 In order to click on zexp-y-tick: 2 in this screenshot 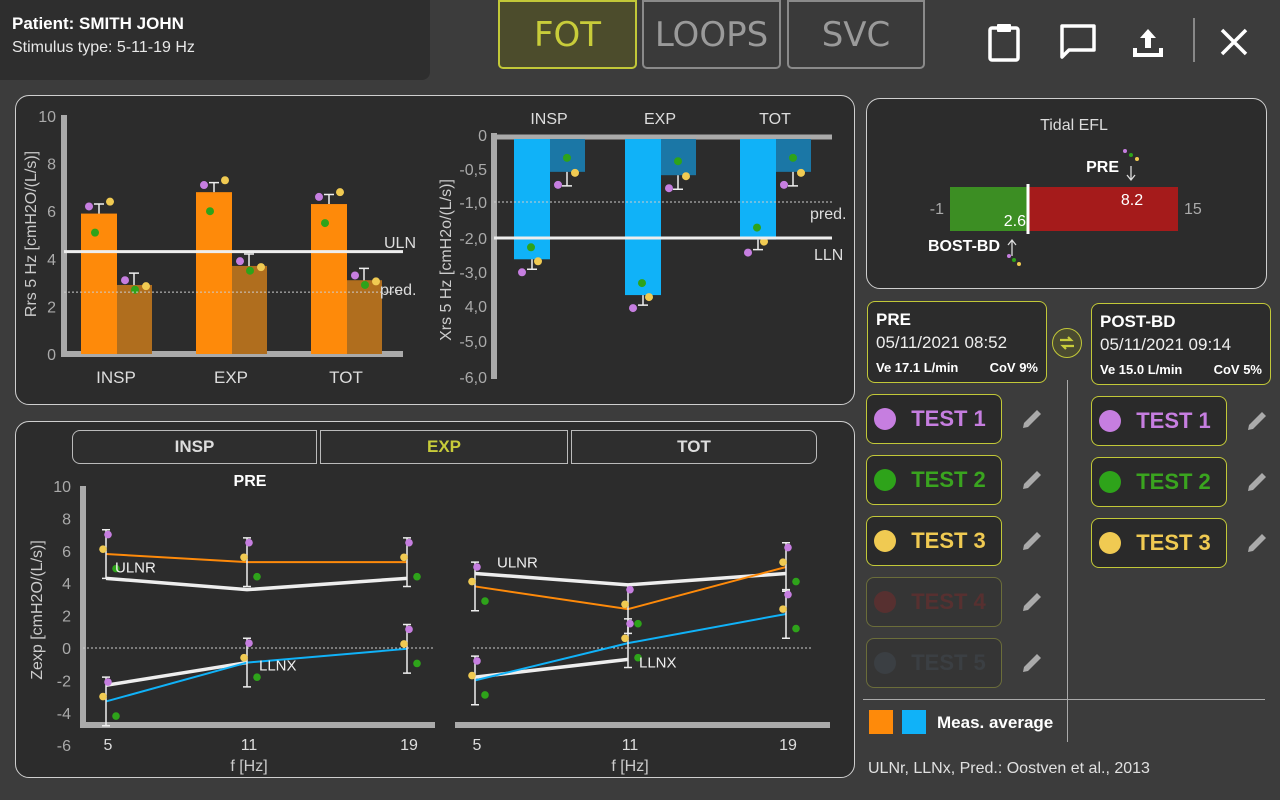, I will do `click(66, 617)`.